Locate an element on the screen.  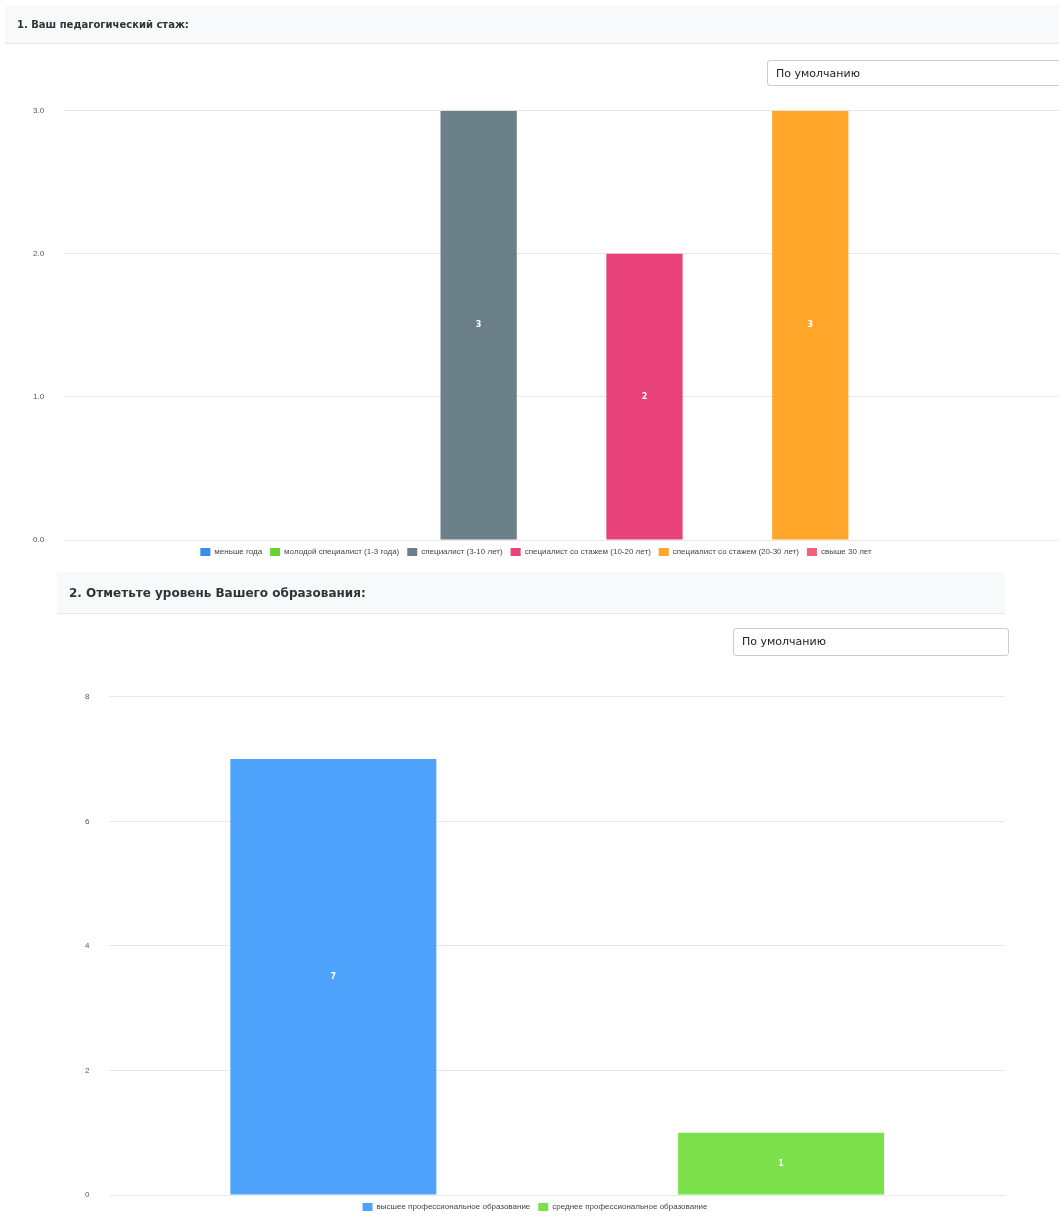
legend-label: свыше 30 лет is located at coordinates (846, 552).